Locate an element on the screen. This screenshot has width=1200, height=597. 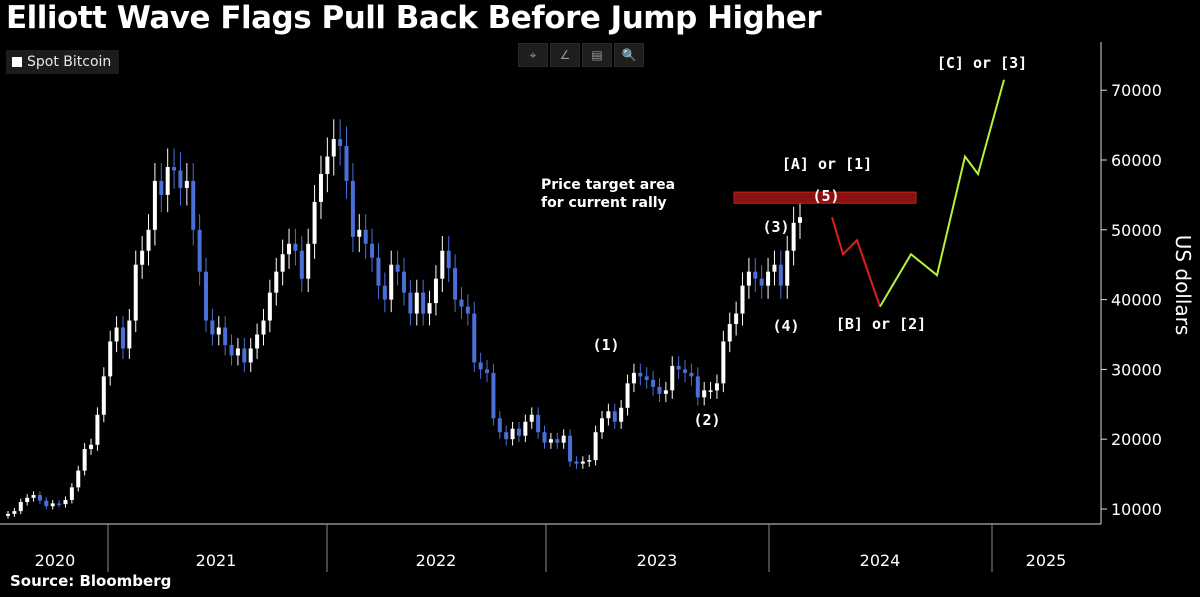
wave-5-label: (5) is located at coordinates (825, 196).